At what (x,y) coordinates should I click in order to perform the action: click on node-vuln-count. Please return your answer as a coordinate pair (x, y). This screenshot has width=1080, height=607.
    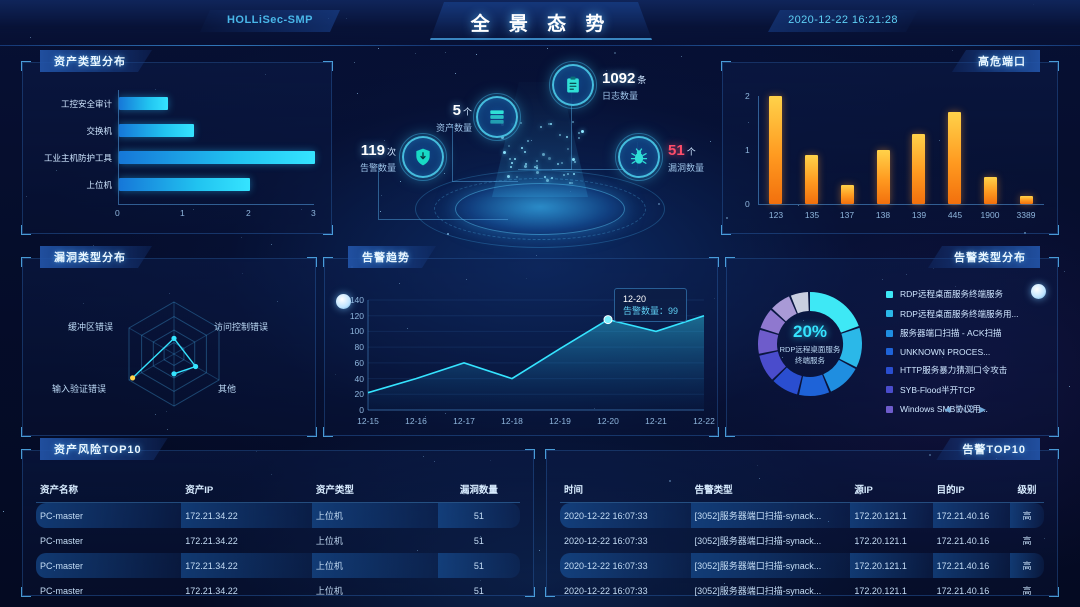
    Looking at the image, I should click on (639, 157).